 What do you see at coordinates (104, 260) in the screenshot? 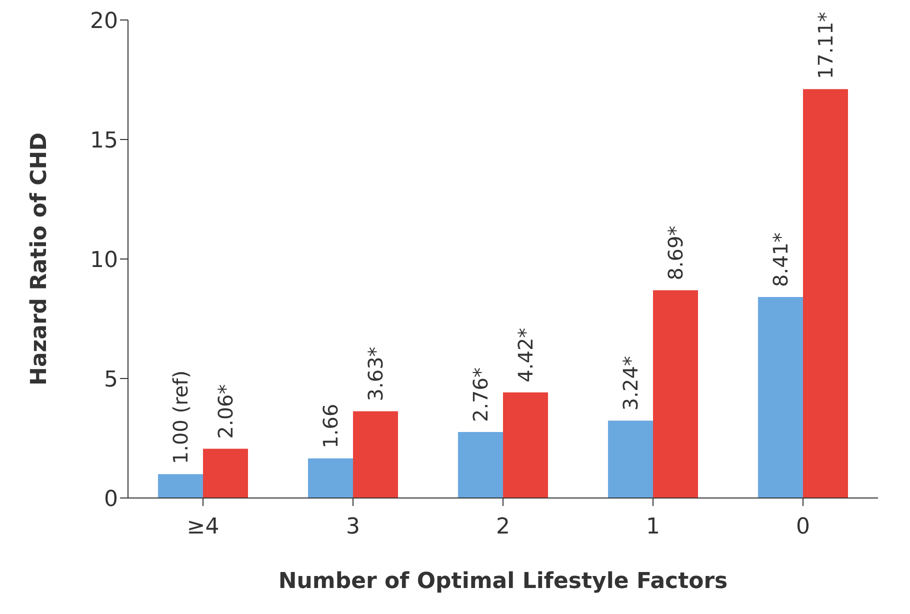
I see `y-tick-label: 10` at bounding box center [104, 260].